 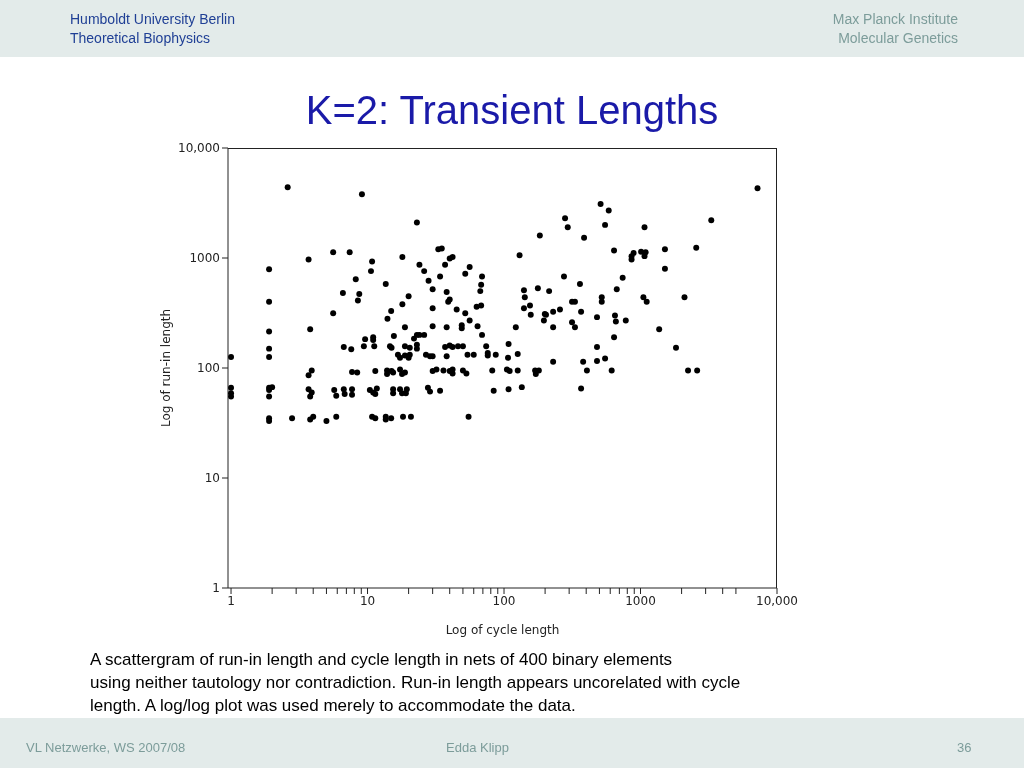 What do you see at coordinates (502, 630) in the screenshot?
I see `x-axis-title: Log of cycle length` at bounding box center [502, 630].